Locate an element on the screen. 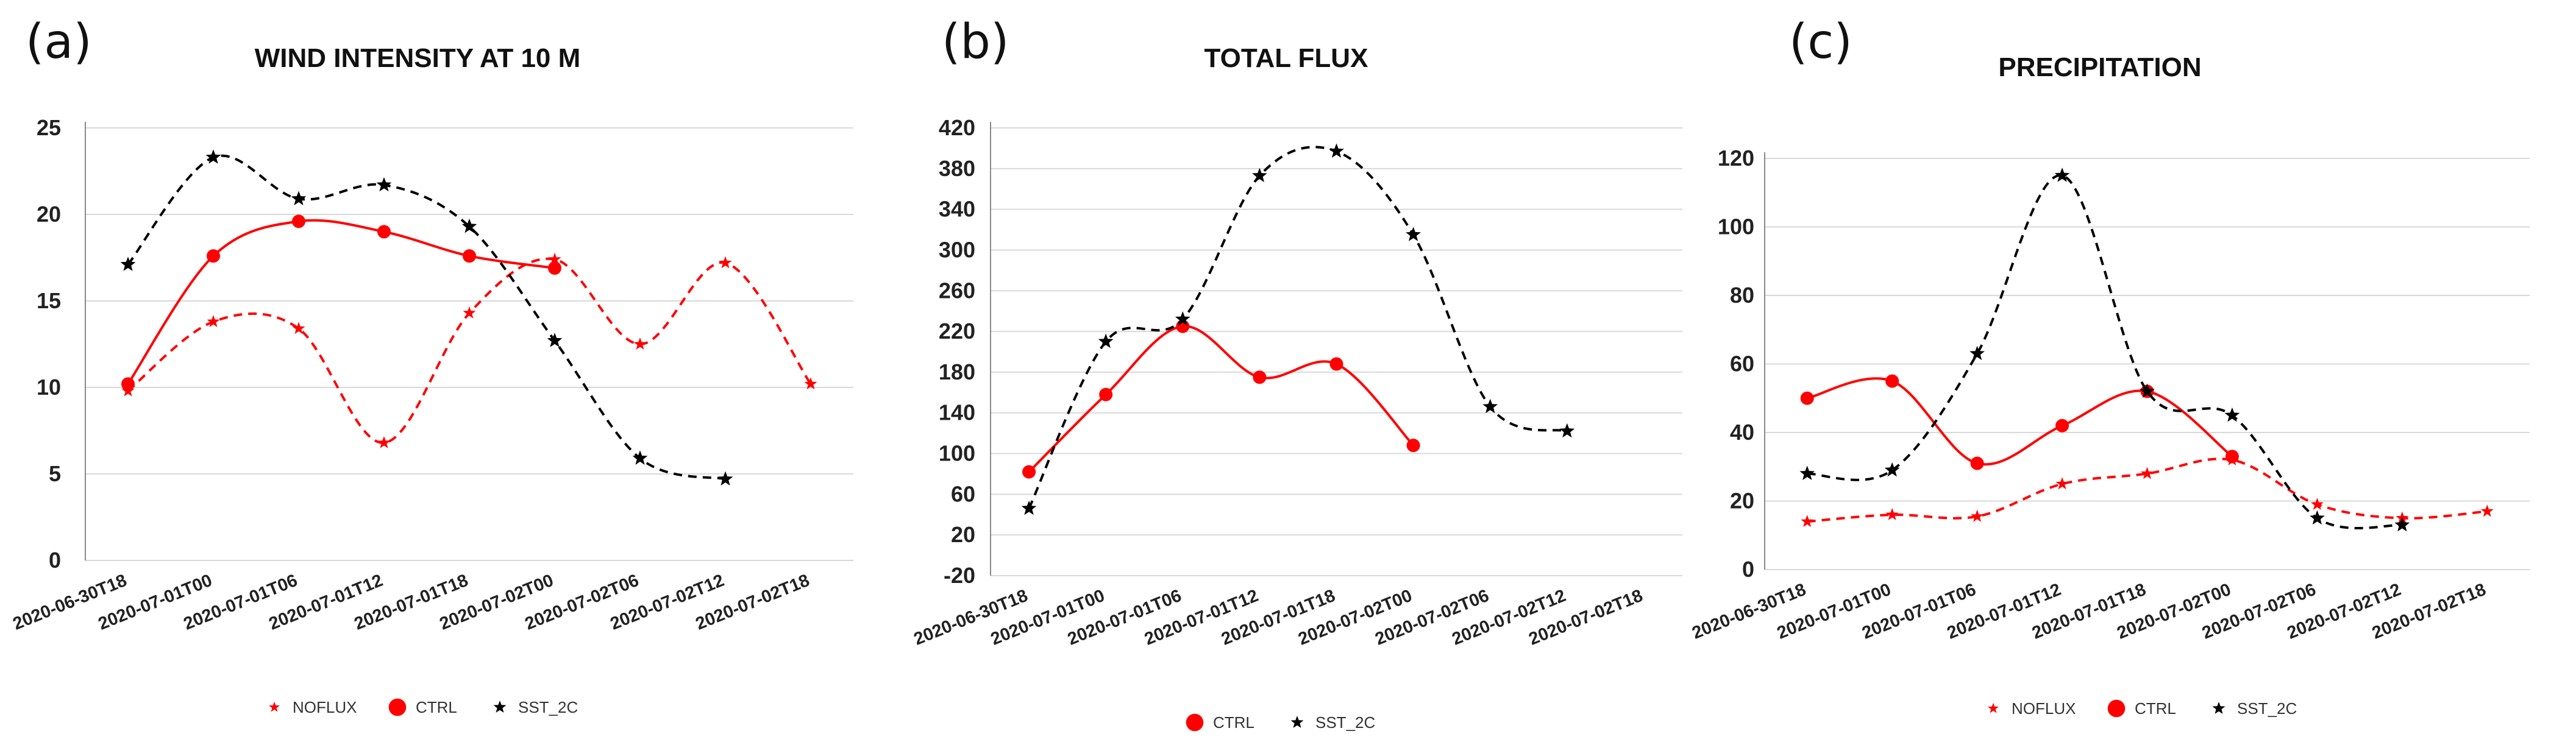  legend-item: NOFLUX is located at coordinates (313, 707).